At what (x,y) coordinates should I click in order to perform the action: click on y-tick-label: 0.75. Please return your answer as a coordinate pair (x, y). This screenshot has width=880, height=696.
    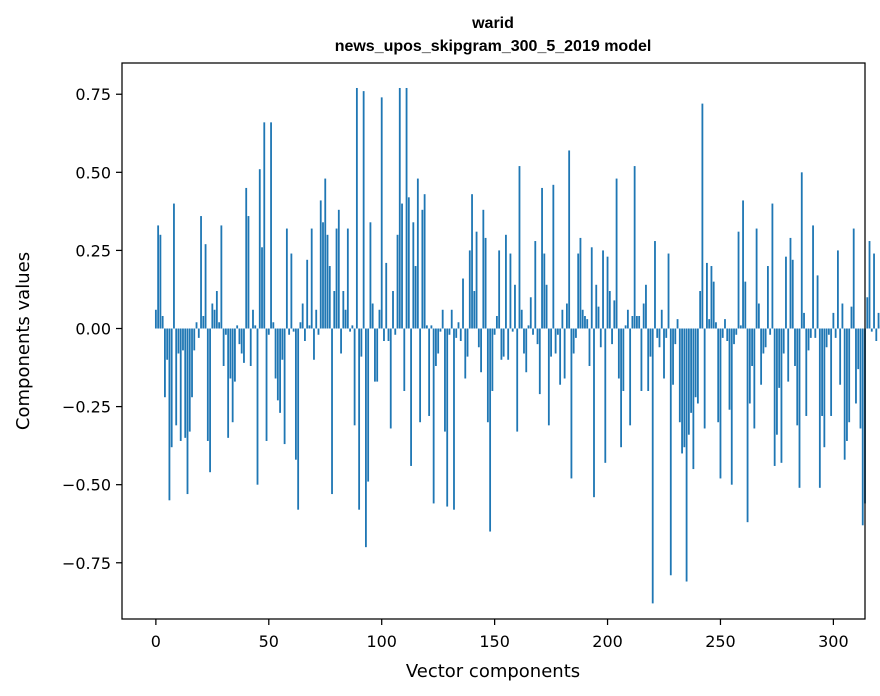
    Looking at the image, I should click on (93, 94).